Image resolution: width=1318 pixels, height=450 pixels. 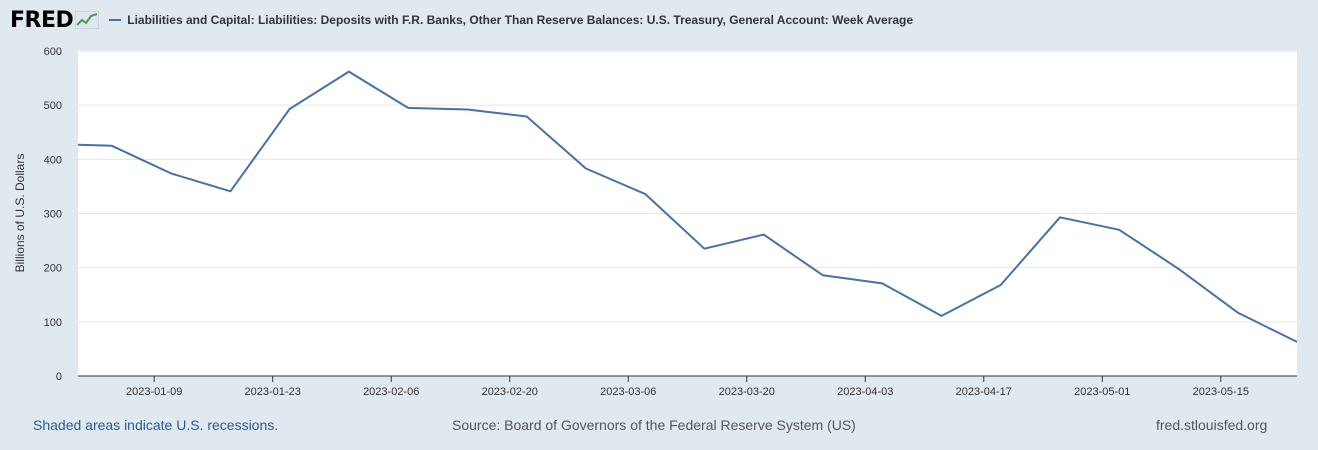 I want to click on y-tick-label: 200, so click(x=53, y=269).